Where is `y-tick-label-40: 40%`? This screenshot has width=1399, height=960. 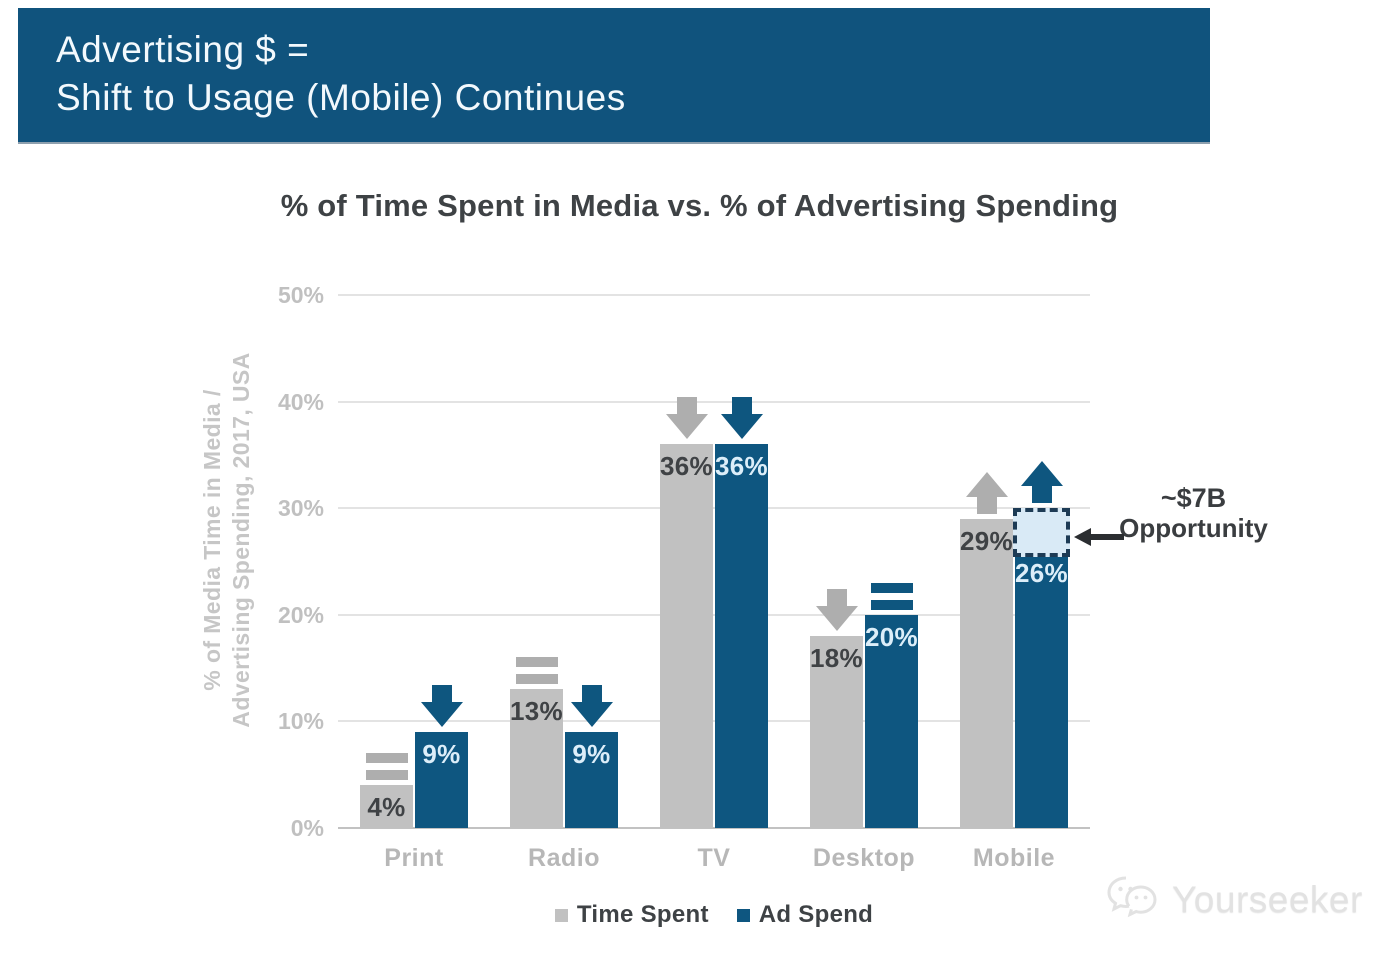
y-tick-label-40: 40% is located at coordinates (300, 401).